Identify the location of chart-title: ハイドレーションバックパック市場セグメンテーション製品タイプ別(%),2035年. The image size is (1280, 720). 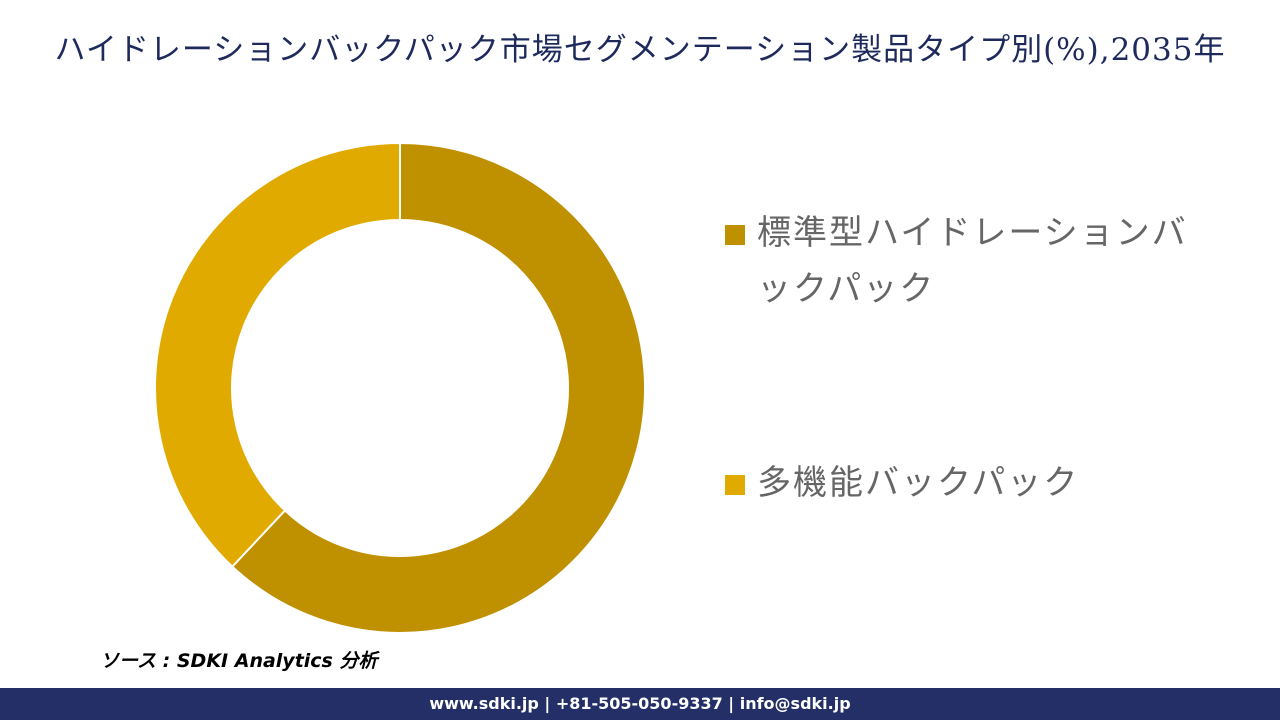
(640, 50).